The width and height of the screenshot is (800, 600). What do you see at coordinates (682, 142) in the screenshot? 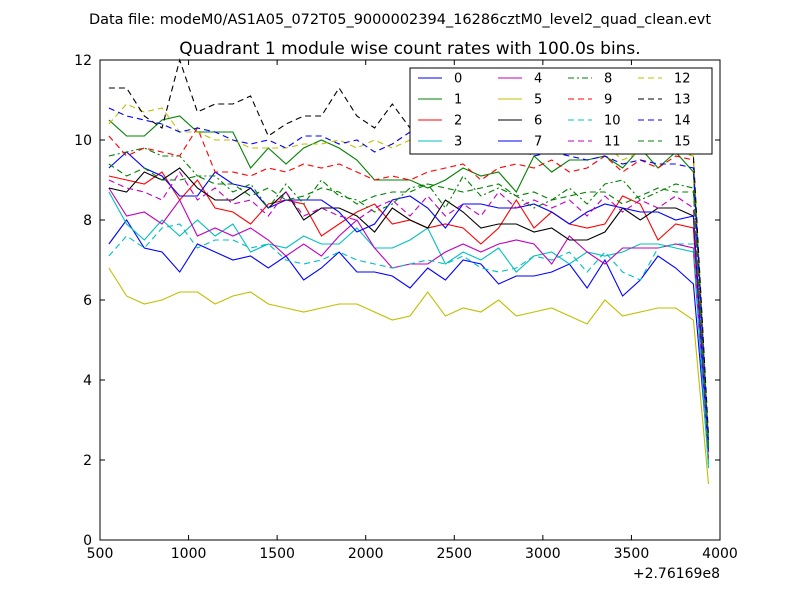
I see `legend-label-15: 15` at bounding box center [682, 142].